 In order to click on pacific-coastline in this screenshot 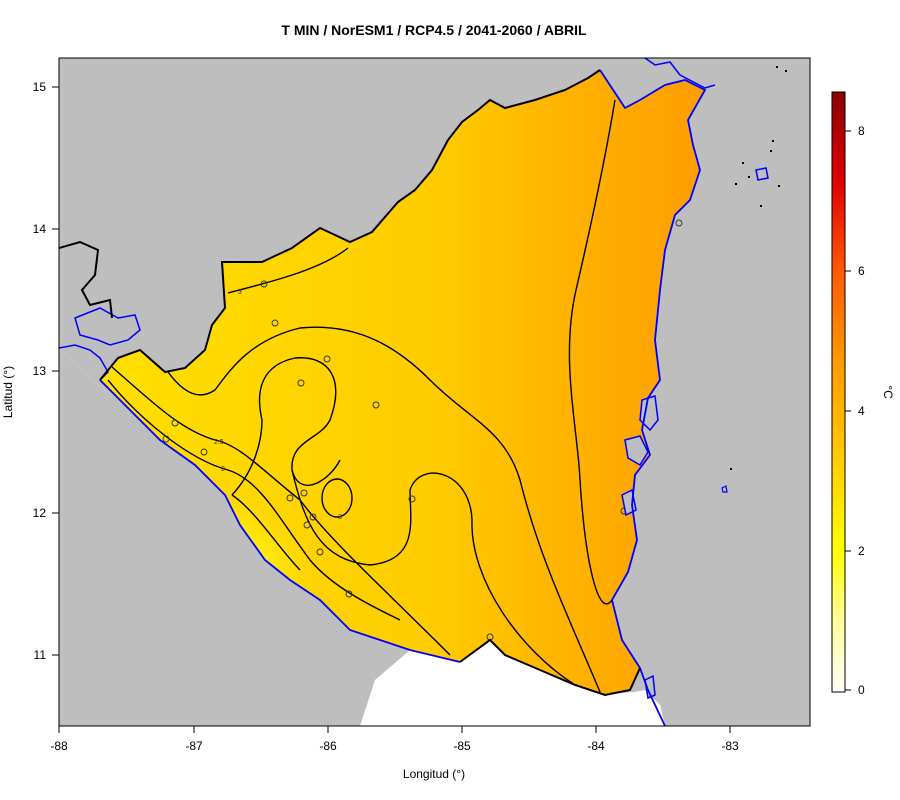, I will do `click(280, 521)`.